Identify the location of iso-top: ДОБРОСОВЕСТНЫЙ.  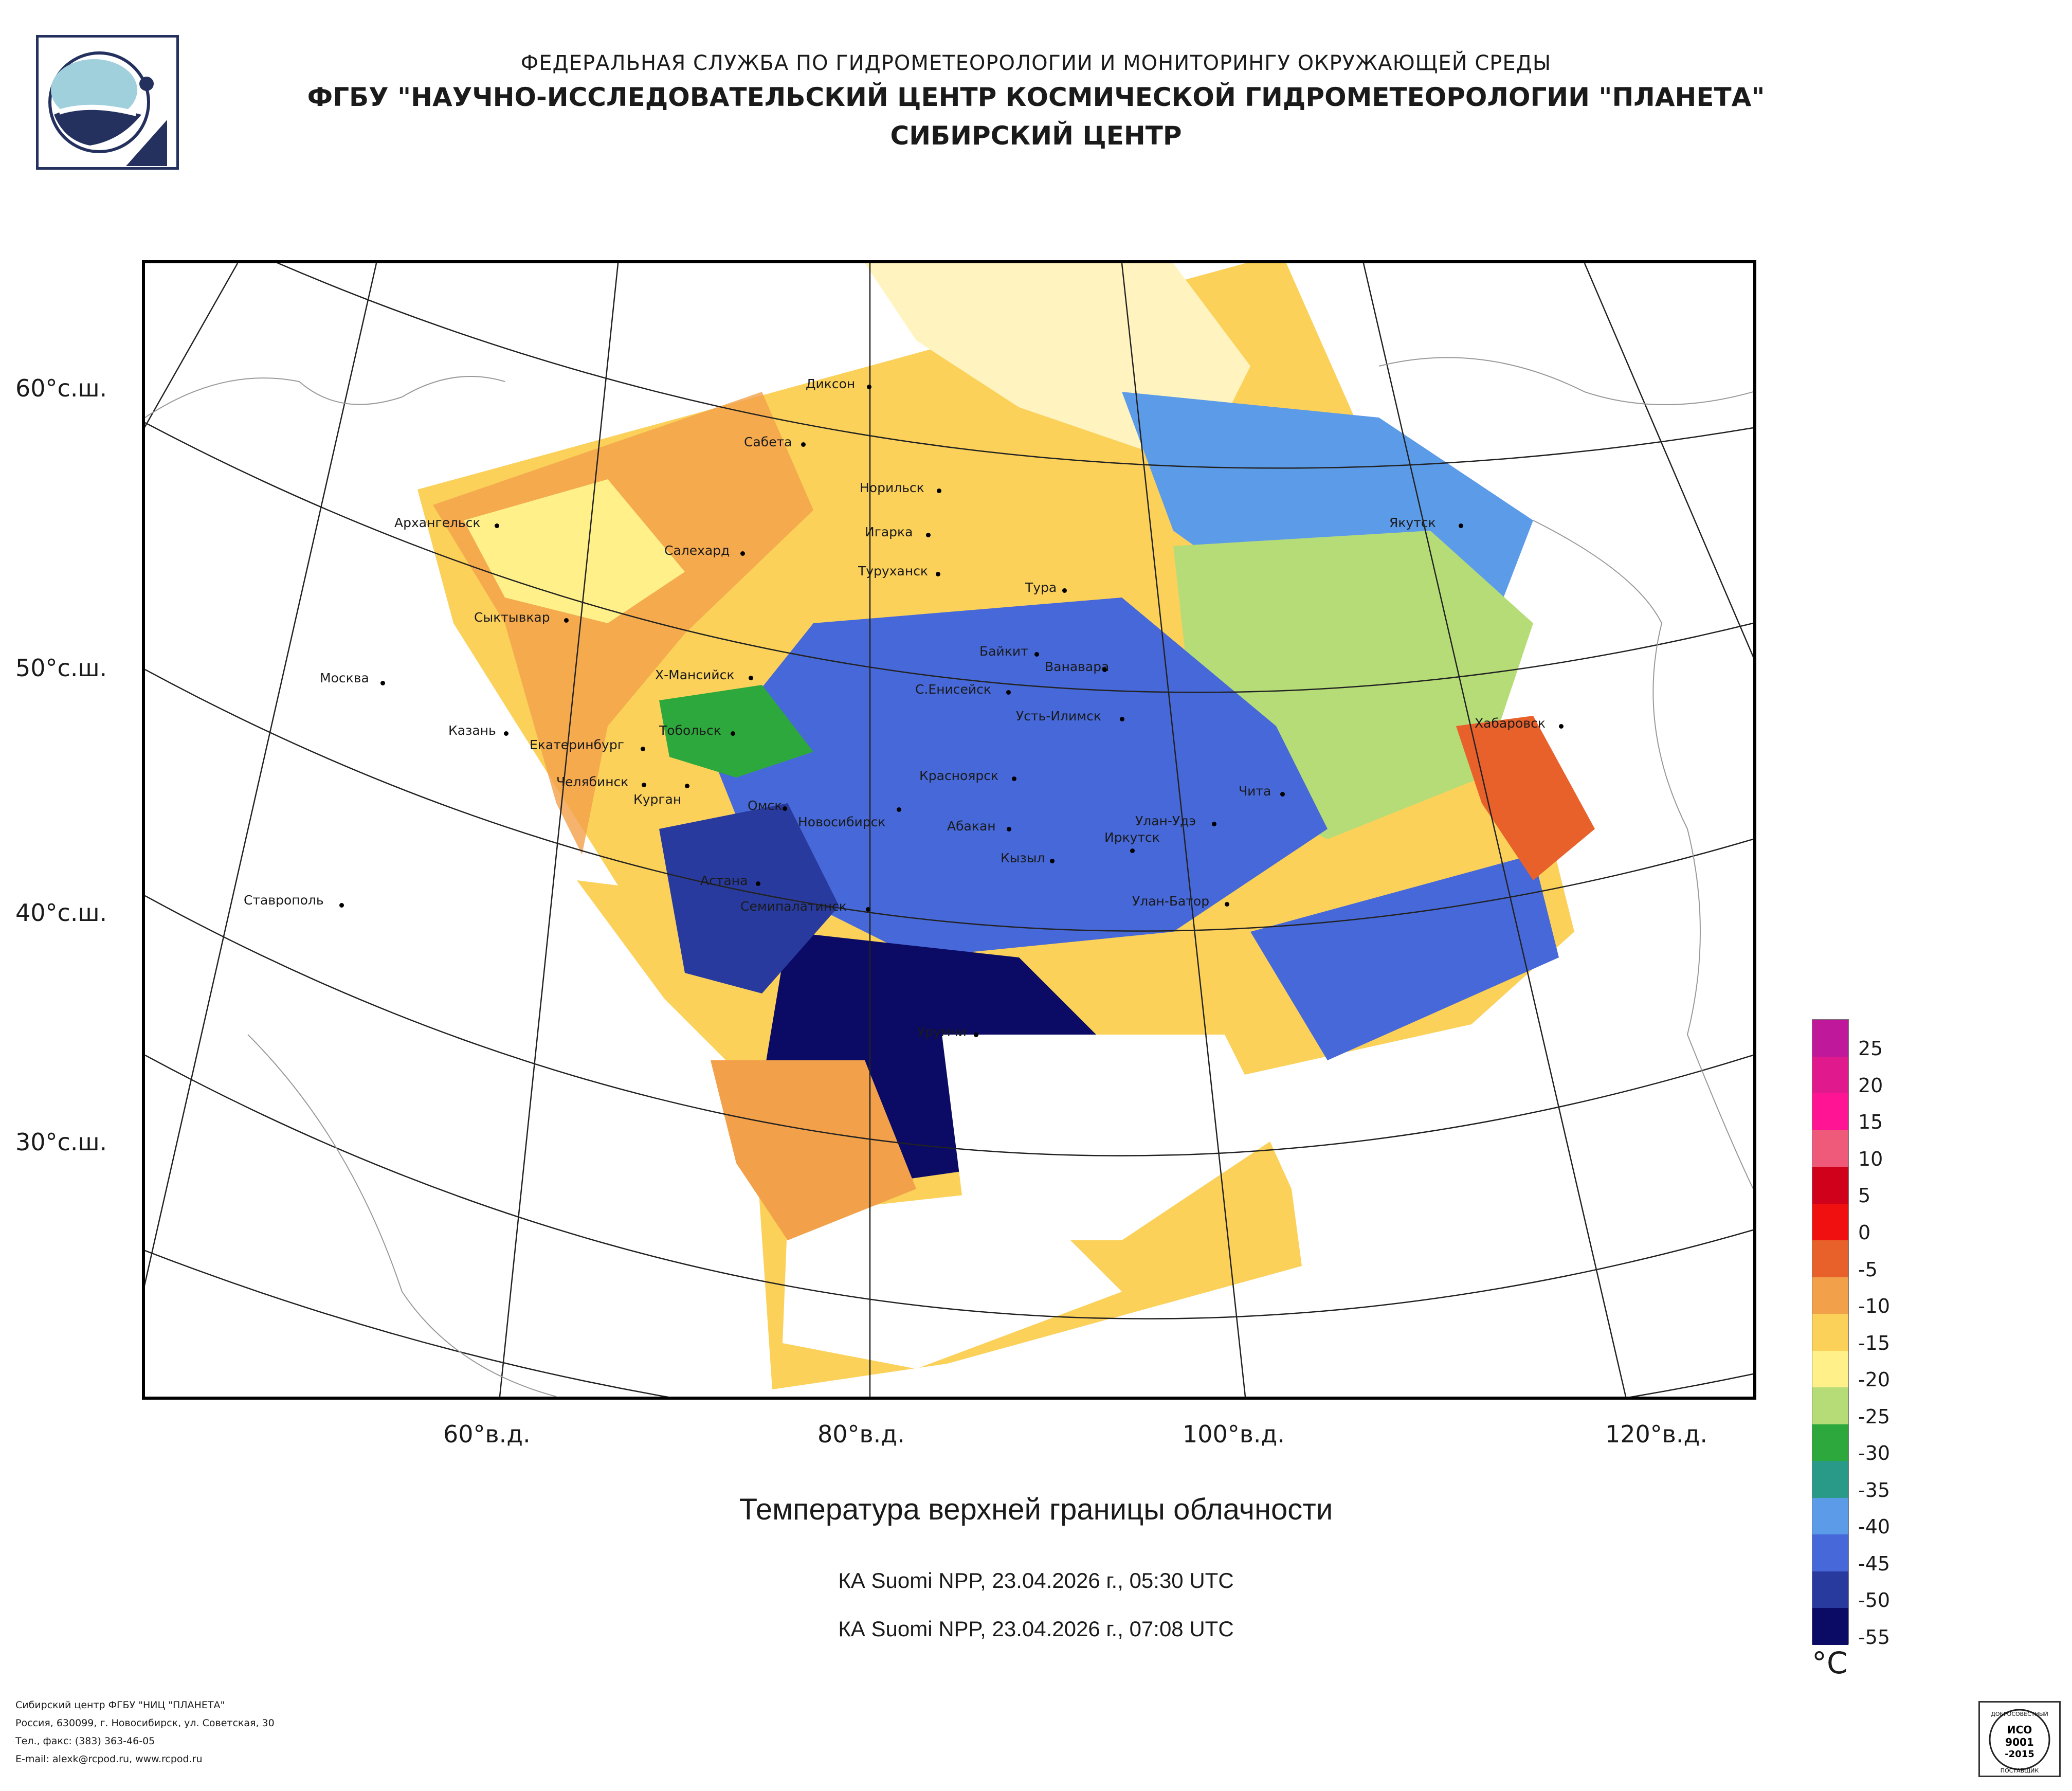
(2019, 1714).